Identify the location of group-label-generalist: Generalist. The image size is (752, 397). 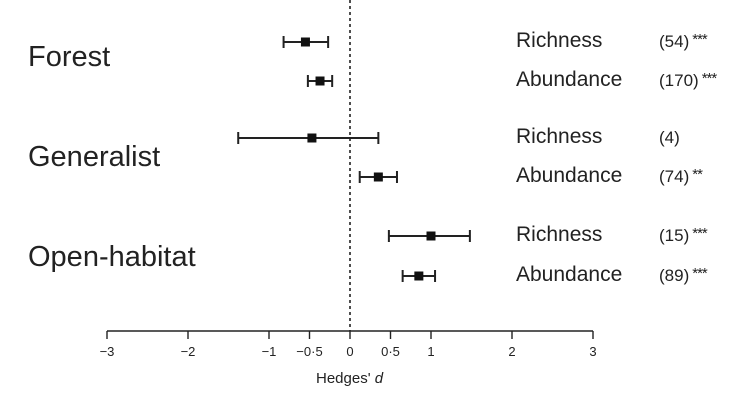
(94, 157).